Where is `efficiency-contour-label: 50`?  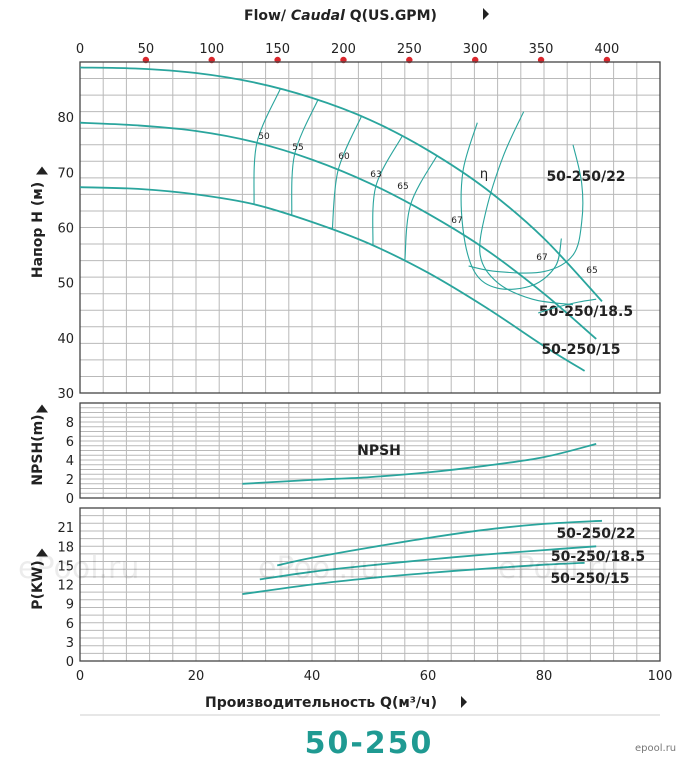 efficiency-contour-label: 50 is located at coordinates (264, 137).